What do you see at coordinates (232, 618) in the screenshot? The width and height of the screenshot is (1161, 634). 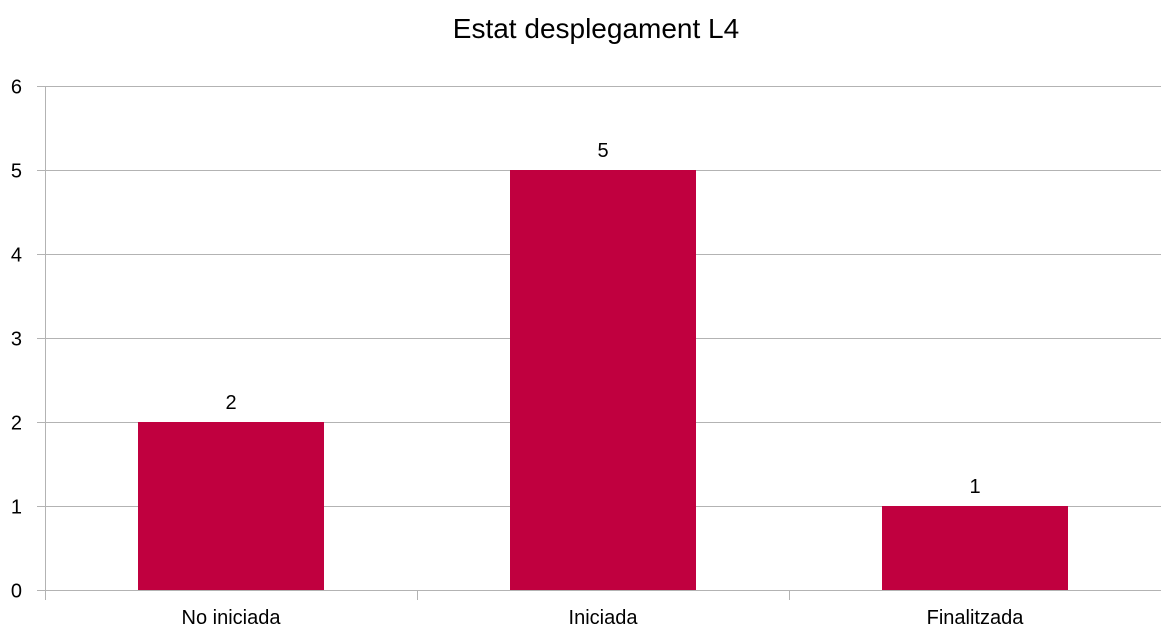 I see `x-category-label-no-iniciada: No iniciada` at bounding box center [232, 618].